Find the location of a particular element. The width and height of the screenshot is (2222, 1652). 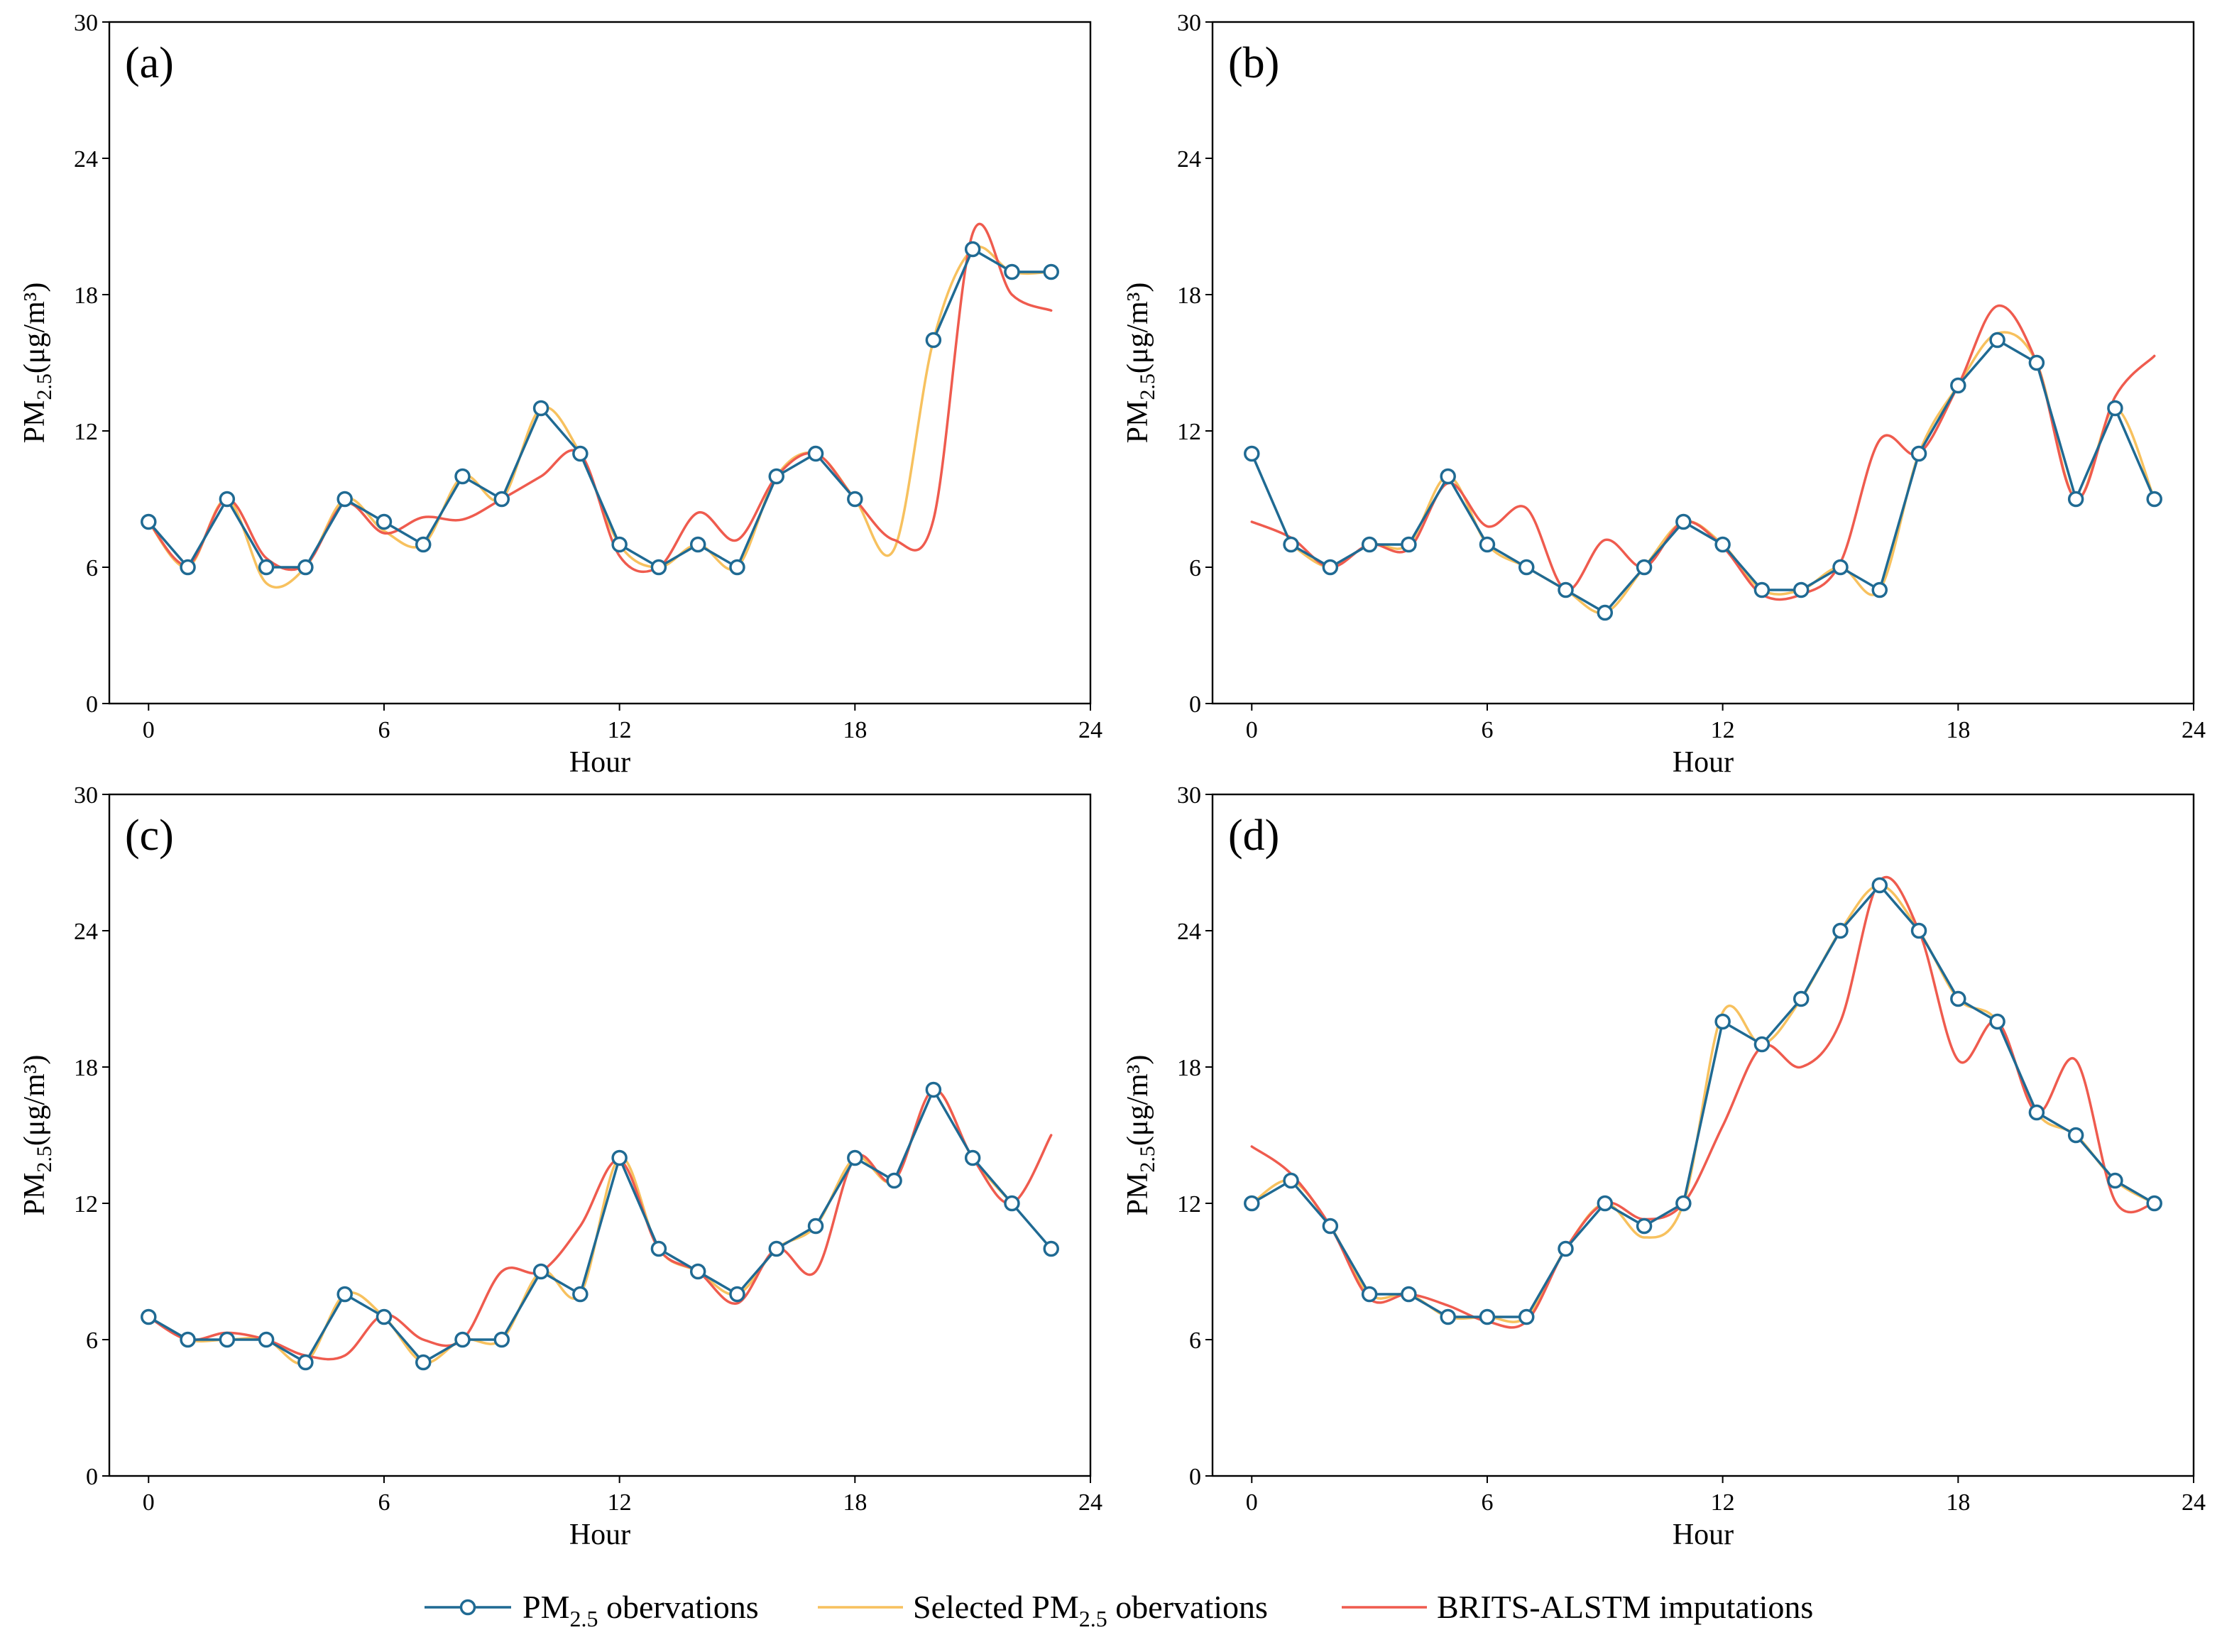

x-tick-label: 0 is located at coordinates (1252, 1503).